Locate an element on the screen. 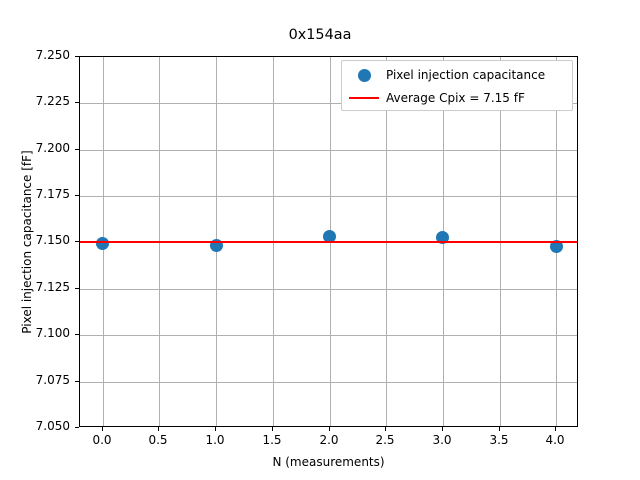 The image size is (640, 480). x-tick-label: 3.0 is located at coordinates (442, 440).